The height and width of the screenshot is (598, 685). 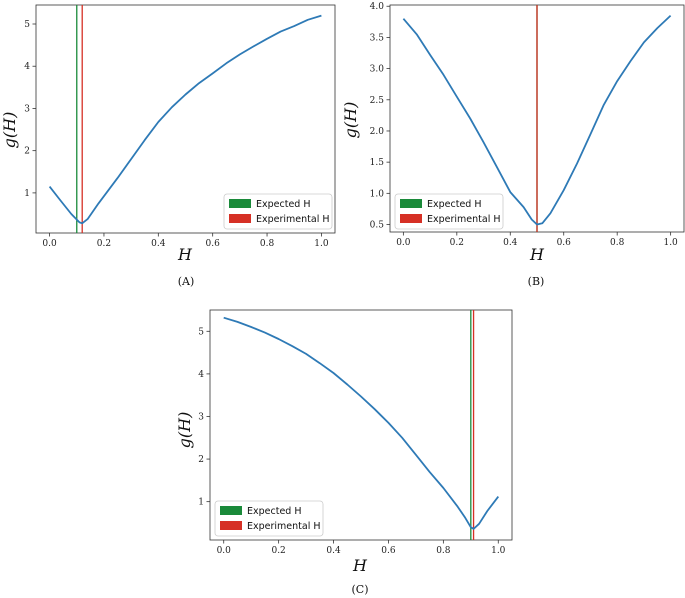 I want to click on y-tick-label: 3.0, so click(x=377, y=70).